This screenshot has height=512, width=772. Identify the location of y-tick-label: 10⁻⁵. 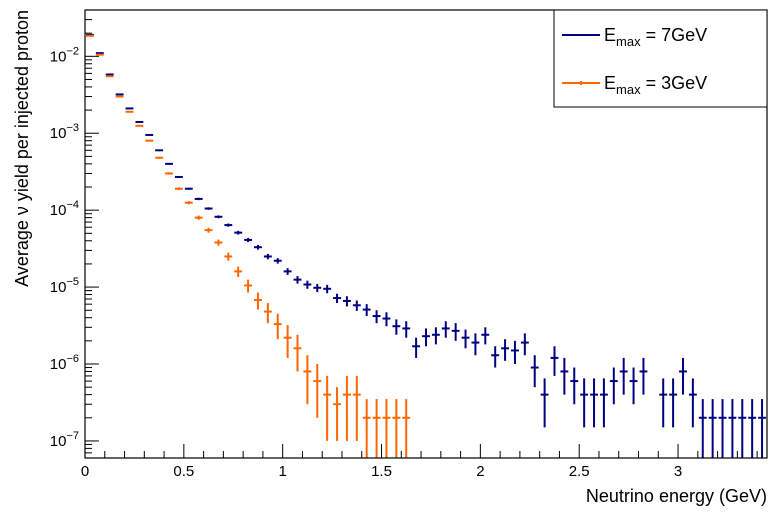
(64, 286).